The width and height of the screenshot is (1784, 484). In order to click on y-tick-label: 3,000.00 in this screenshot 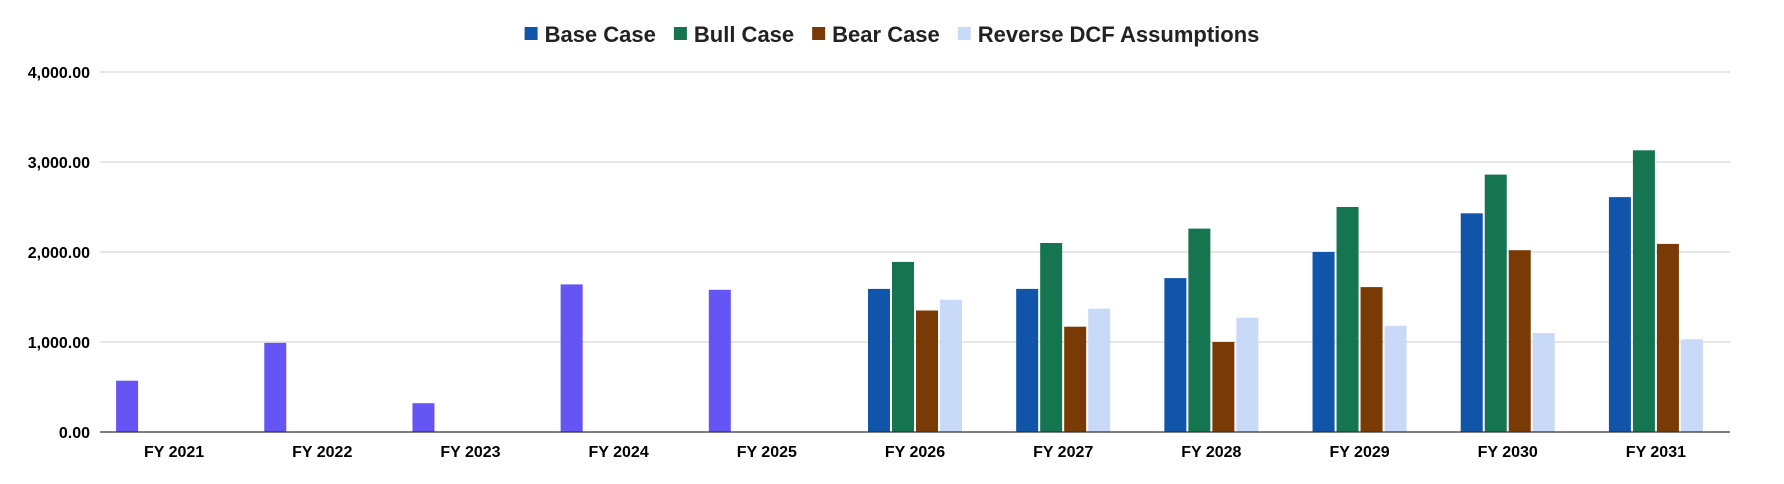, I will do `click(59, 163)`.